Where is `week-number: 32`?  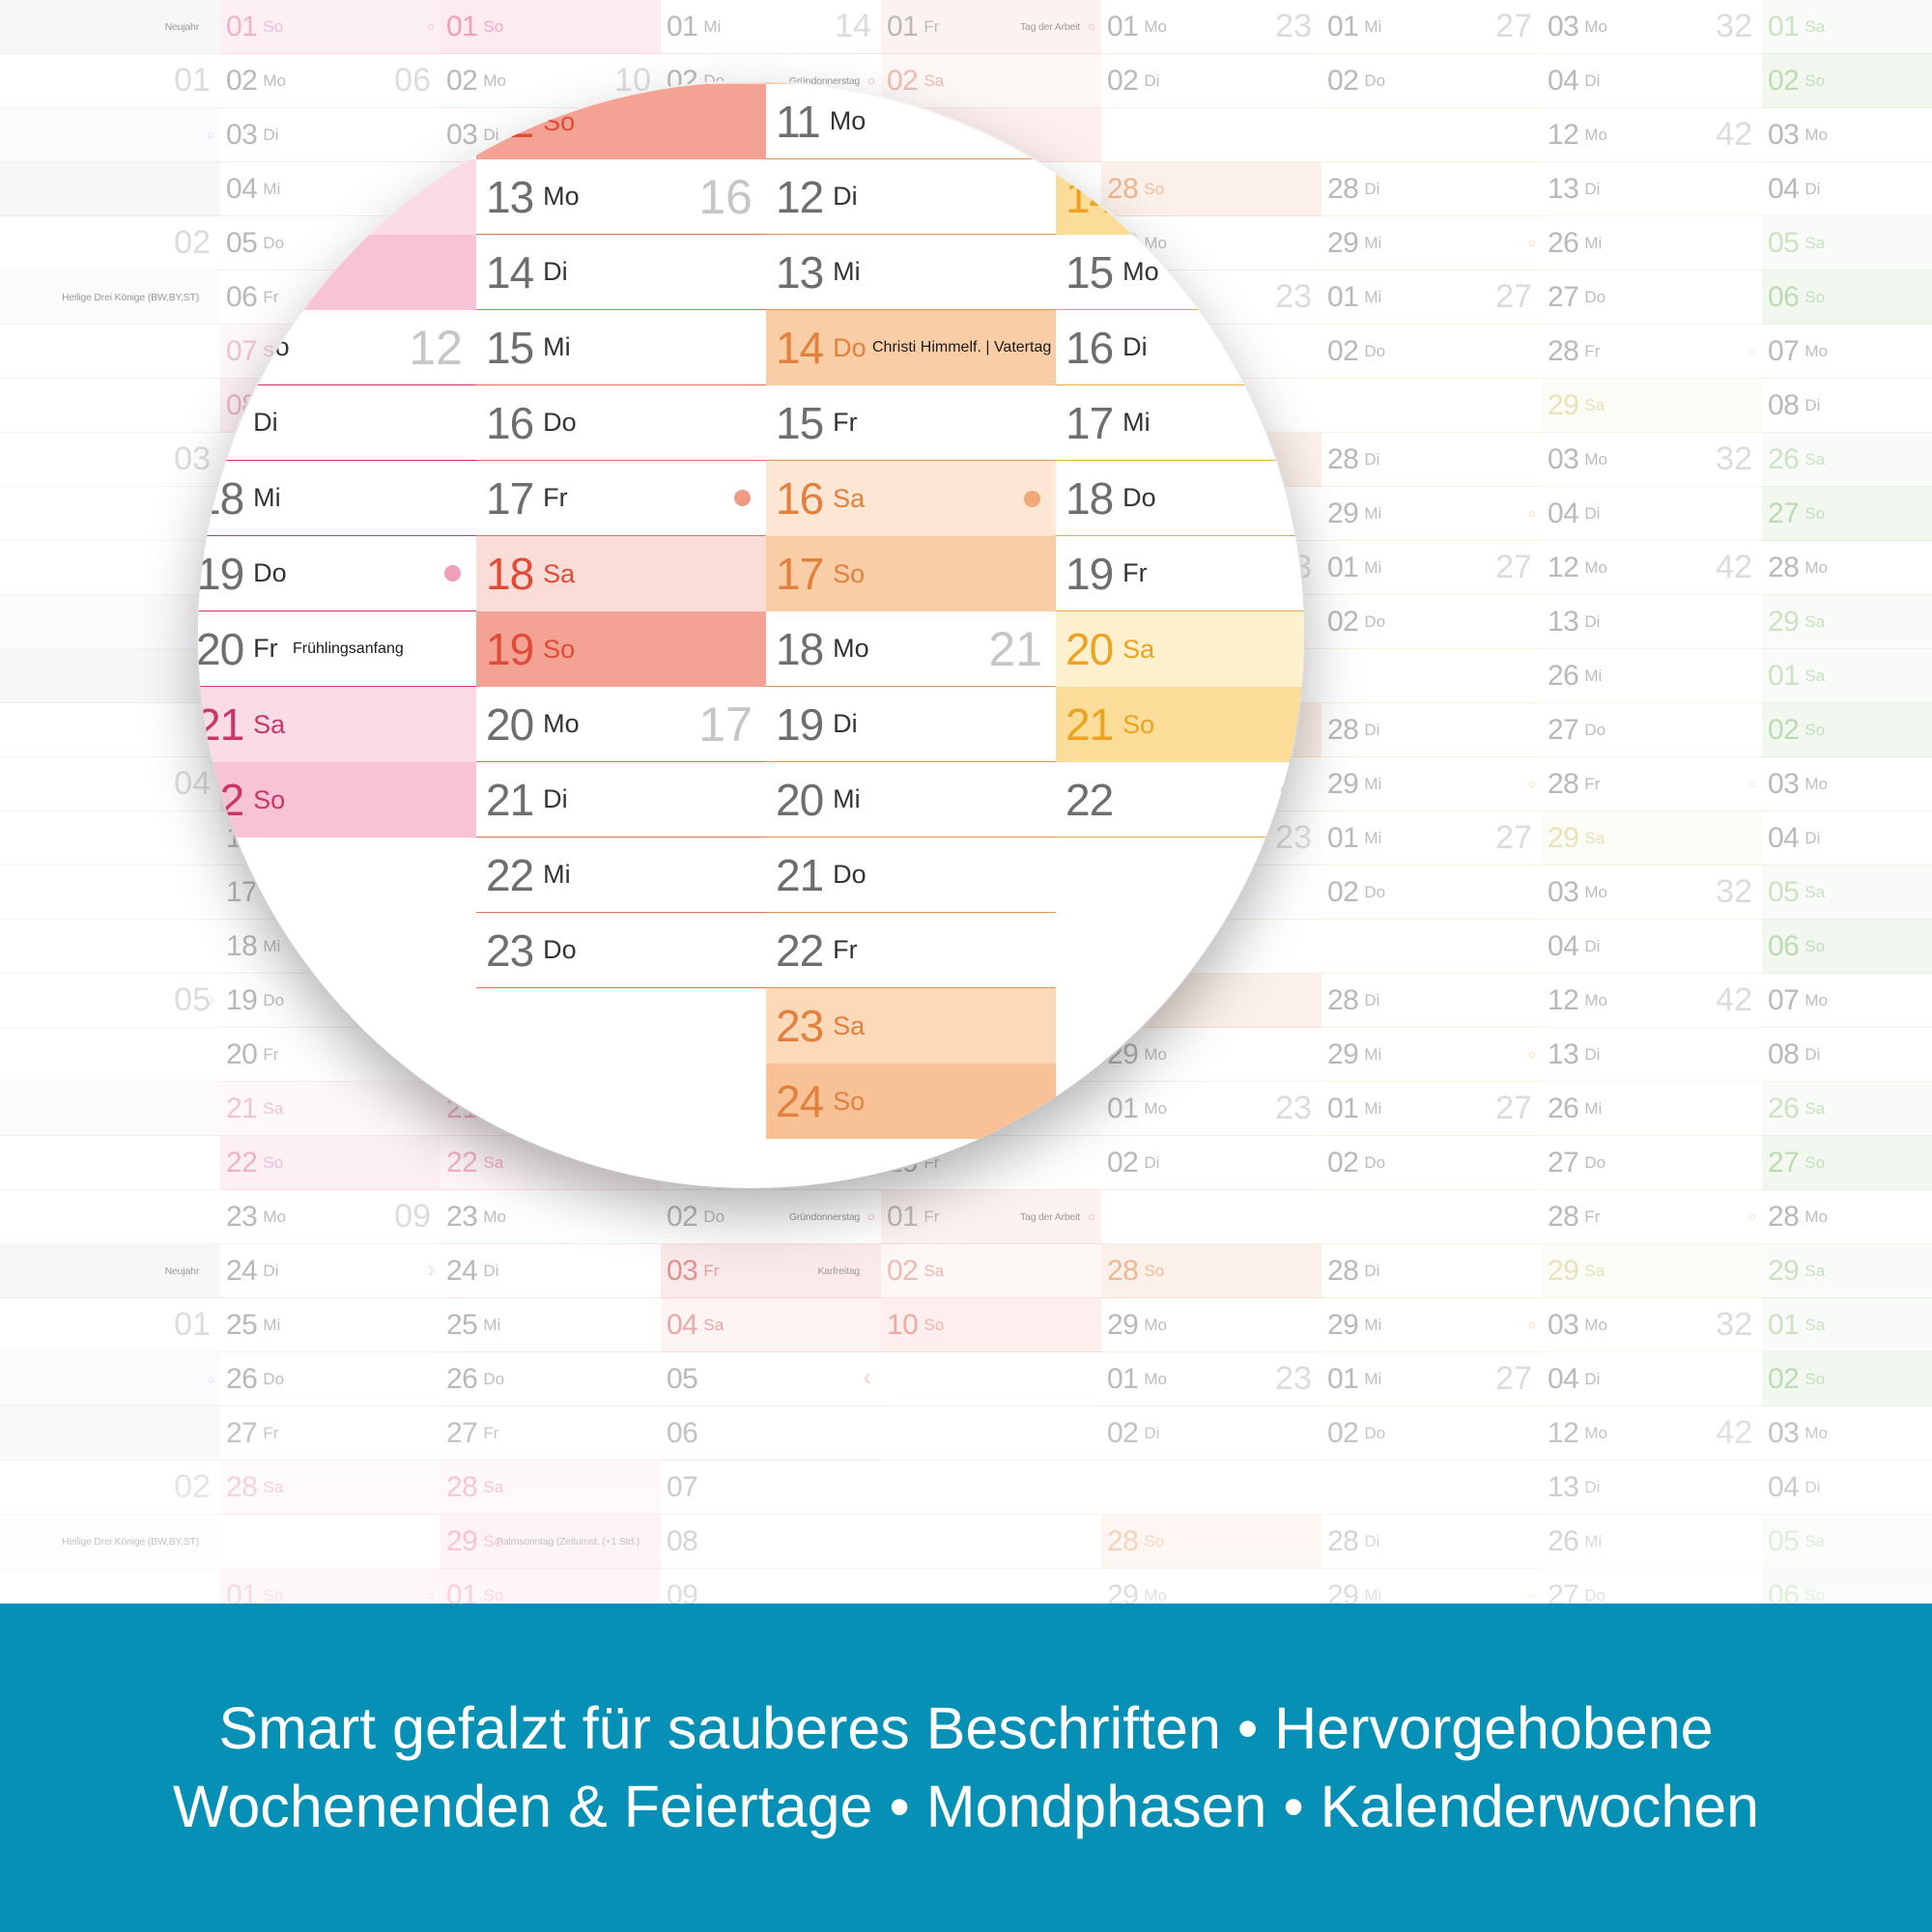 week-number: 32 is located at coordinates (1734, 26).